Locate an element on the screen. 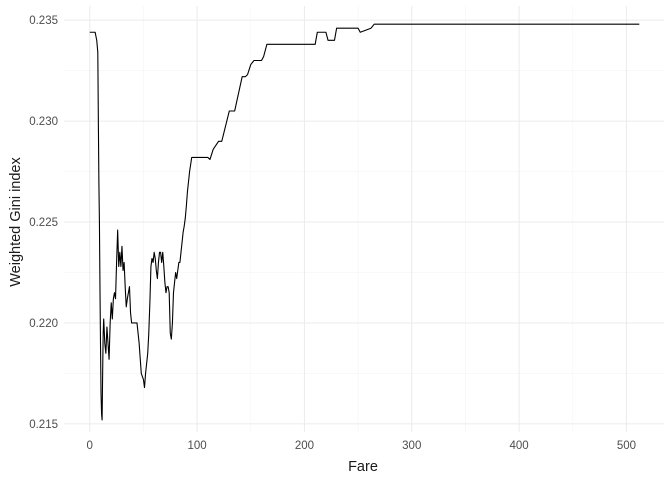 The image size is (672, 480). x-tick-label: 0 is located at coordinates (90, 446).